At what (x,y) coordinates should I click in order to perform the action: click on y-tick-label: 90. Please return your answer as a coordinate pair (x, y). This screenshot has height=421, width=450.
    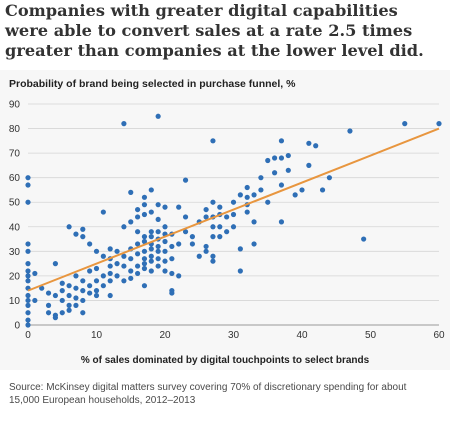
    Looking at the image, I should click on (15, 105).